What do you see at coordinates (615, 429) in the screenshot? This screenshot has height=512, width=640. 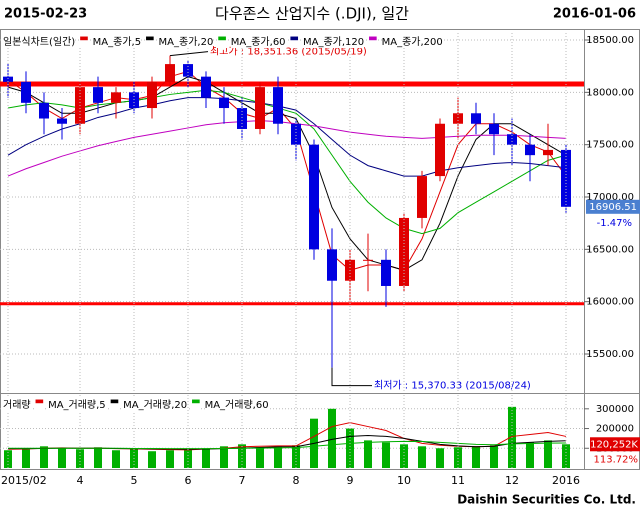 I see `y-tick-label: 200000` at bounding box center [615, 429].